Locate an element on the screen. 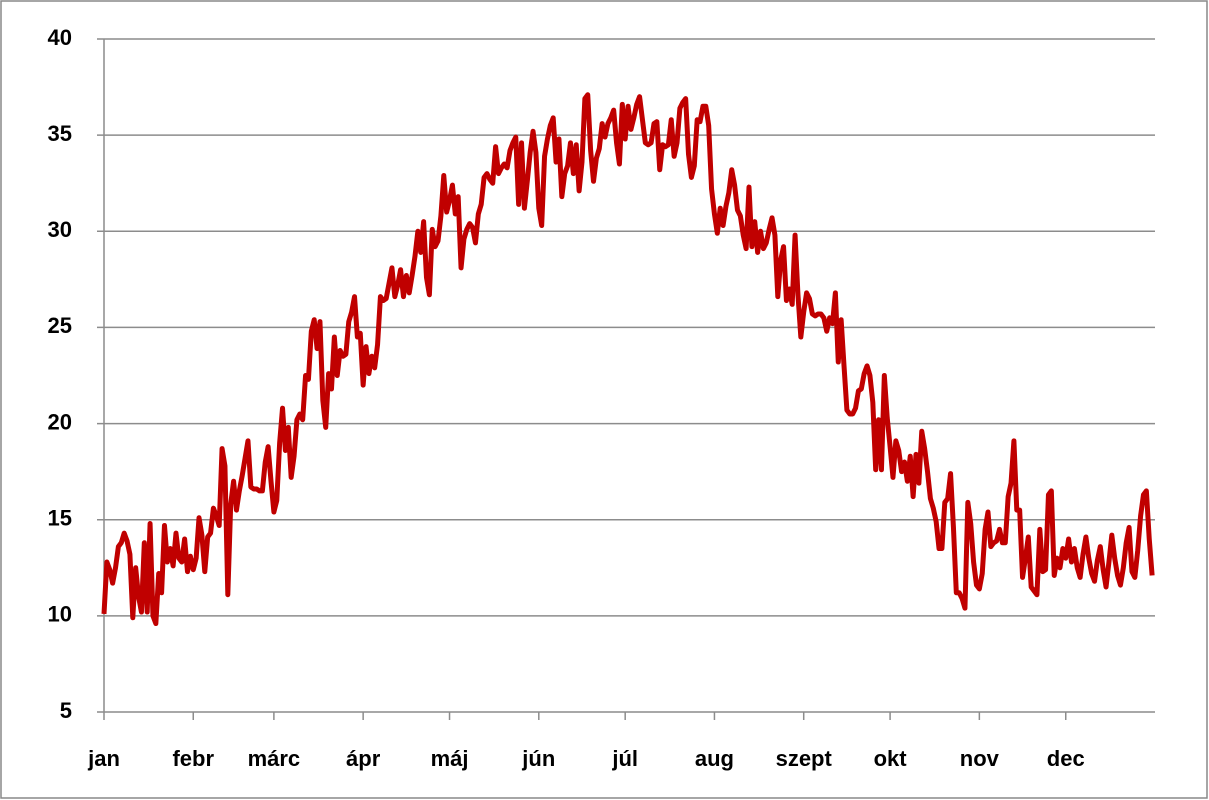 The width and height of the screenshot is (1209, 800). x-tick-label: febr is located at coordinates (193, 758).